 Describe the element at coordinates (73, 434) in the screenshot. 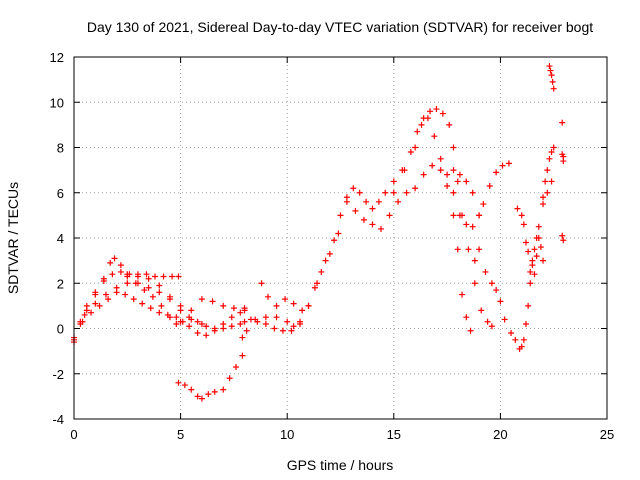

I see `x-tick-label: 0` at that location.